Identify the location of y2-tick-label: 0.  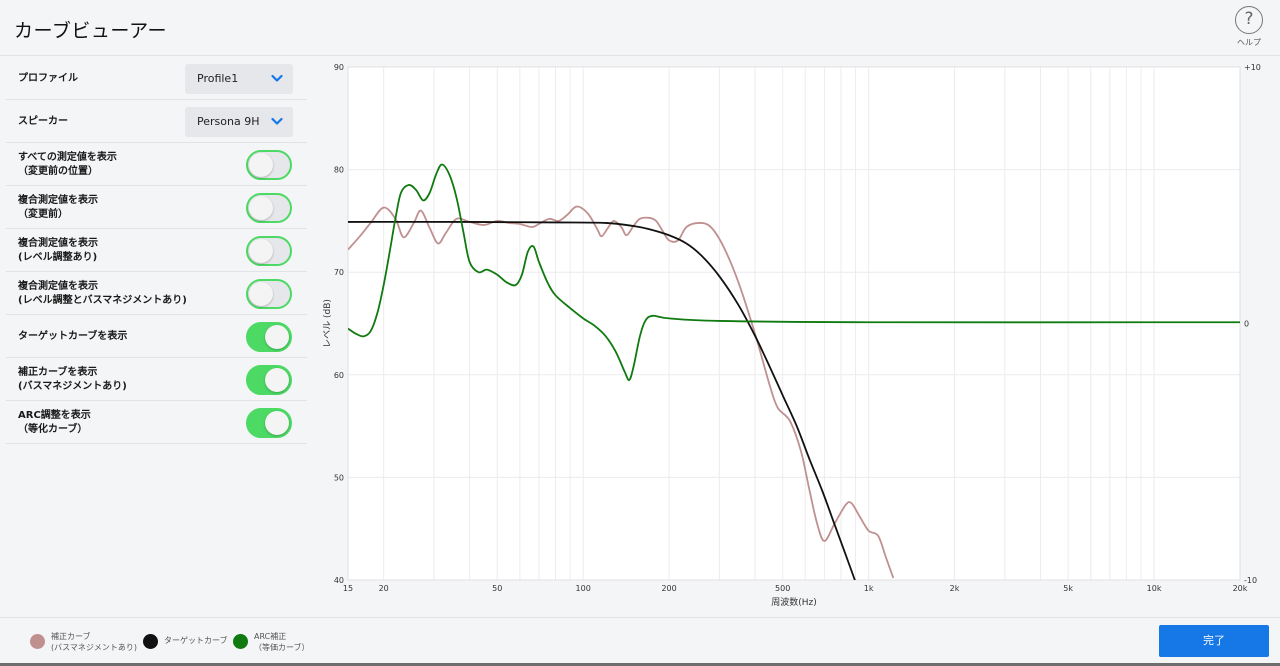
(1246, 324).